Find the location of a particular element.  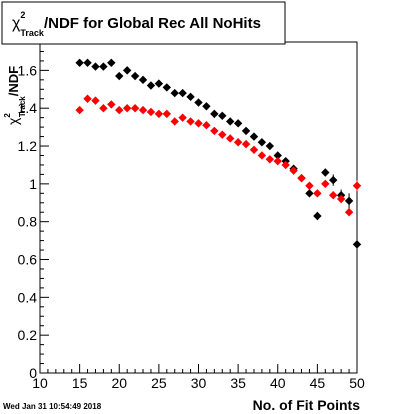

y-tick-label: 1.2 is located at coordinates (28, 146).